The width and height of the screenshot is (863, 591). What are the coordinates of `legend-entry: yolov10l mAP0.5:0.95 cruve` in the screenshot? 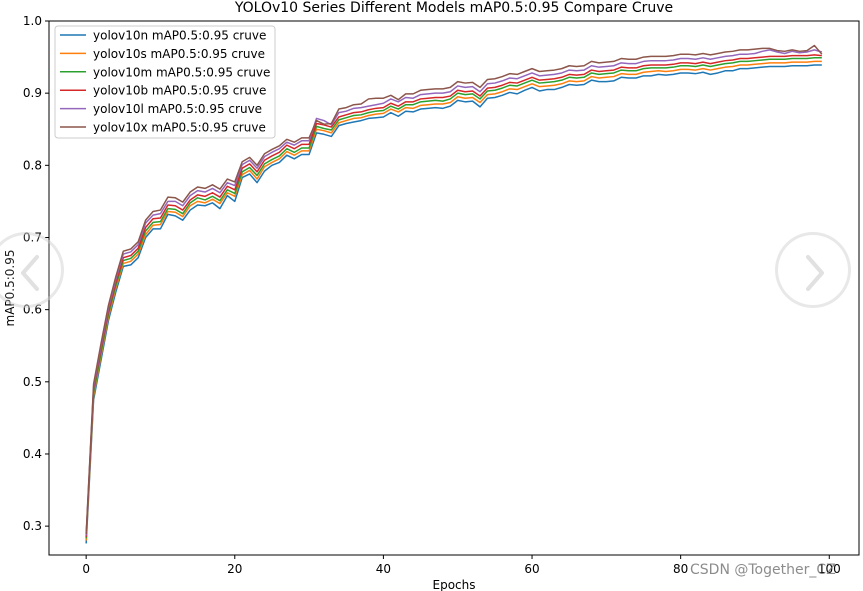 It's located at (177, 109).